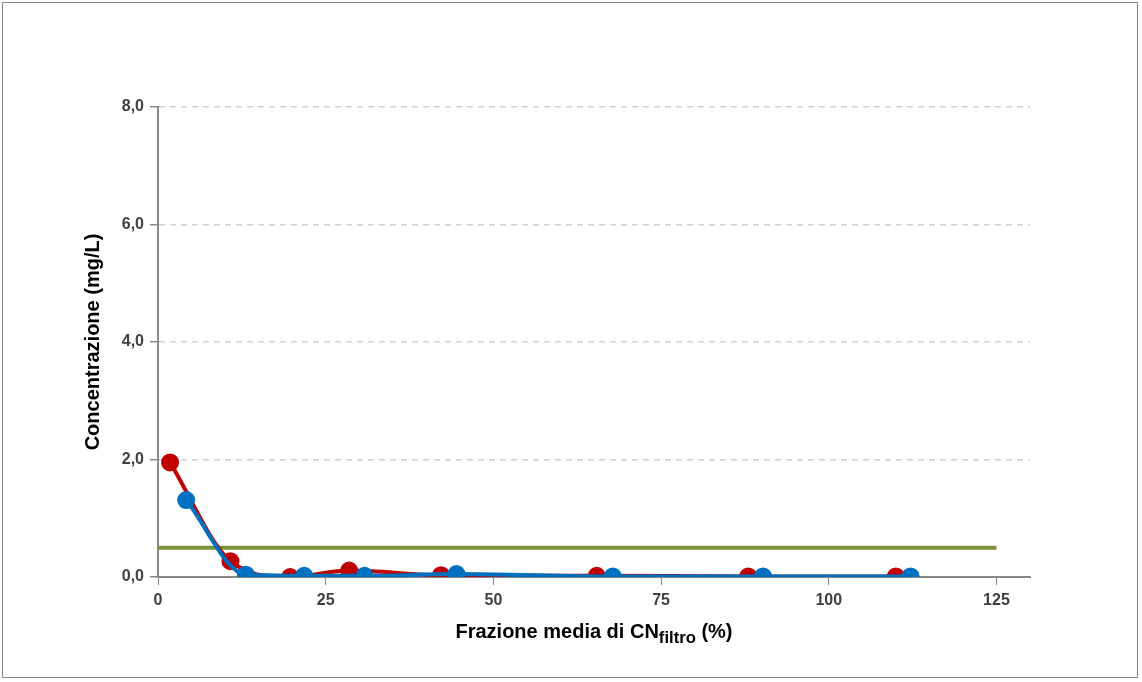  I want to click on x-tick-label: 125, so click(996, 600).